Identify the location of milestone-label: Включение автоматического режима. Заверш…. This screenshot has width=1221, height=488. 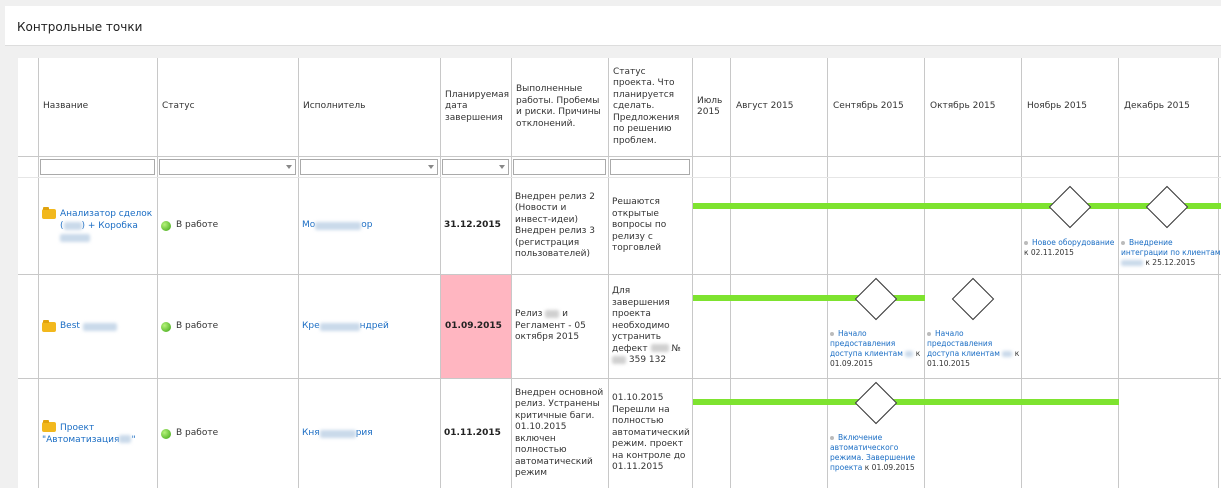
(878, 453).